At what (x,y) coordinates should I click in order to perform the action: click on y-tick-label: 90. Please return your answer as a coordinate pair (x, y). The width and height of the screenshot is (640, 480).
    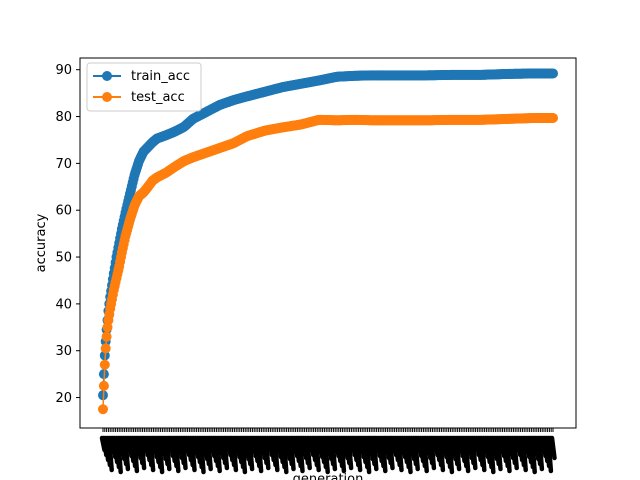
    Looking at the image, I should click on (63, 70).